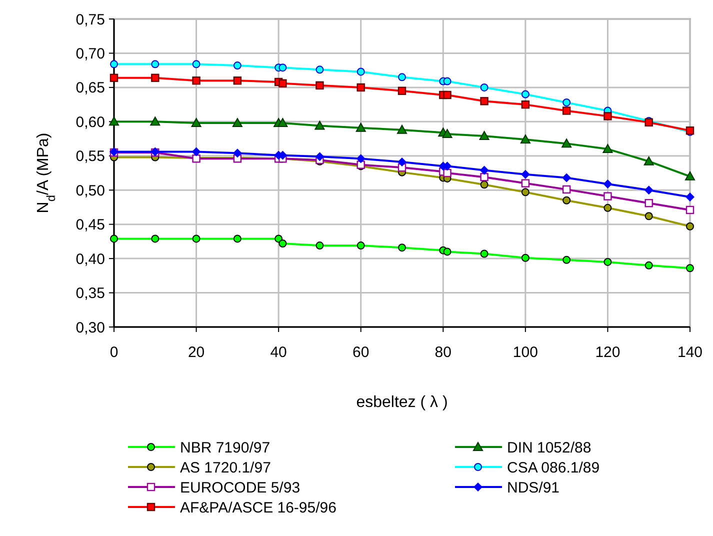 The height and width of the screenshot is (536, 713). Describe the element at coordinates (90, 293) in the screenshot. I see `y-tick-label: 0,35` at that location.